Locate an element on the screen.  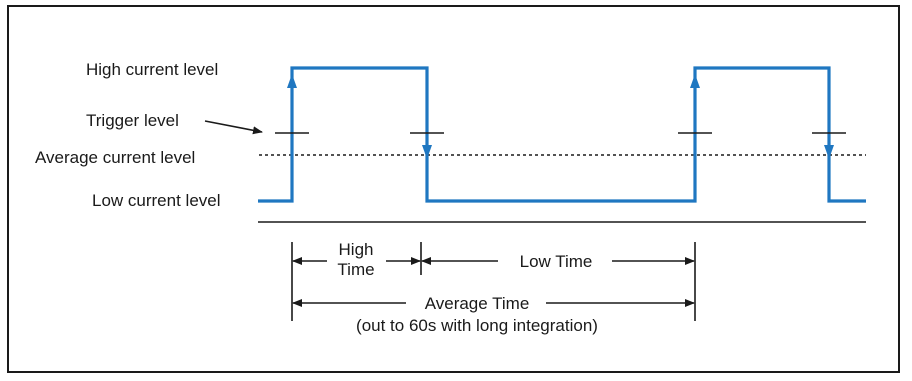
trigger-pointer-arrow is located at coordinates (233, 127).